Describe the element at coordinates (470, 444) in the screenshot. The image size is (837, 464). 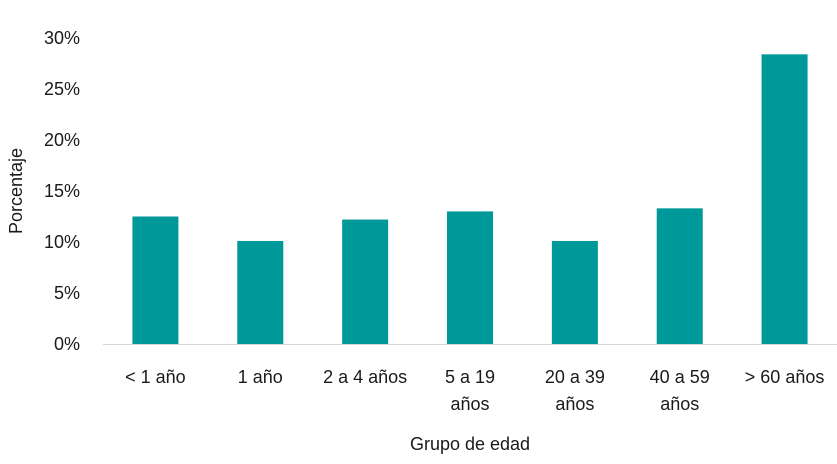
I see `x-axis-title: Grupo de edad` at that location.